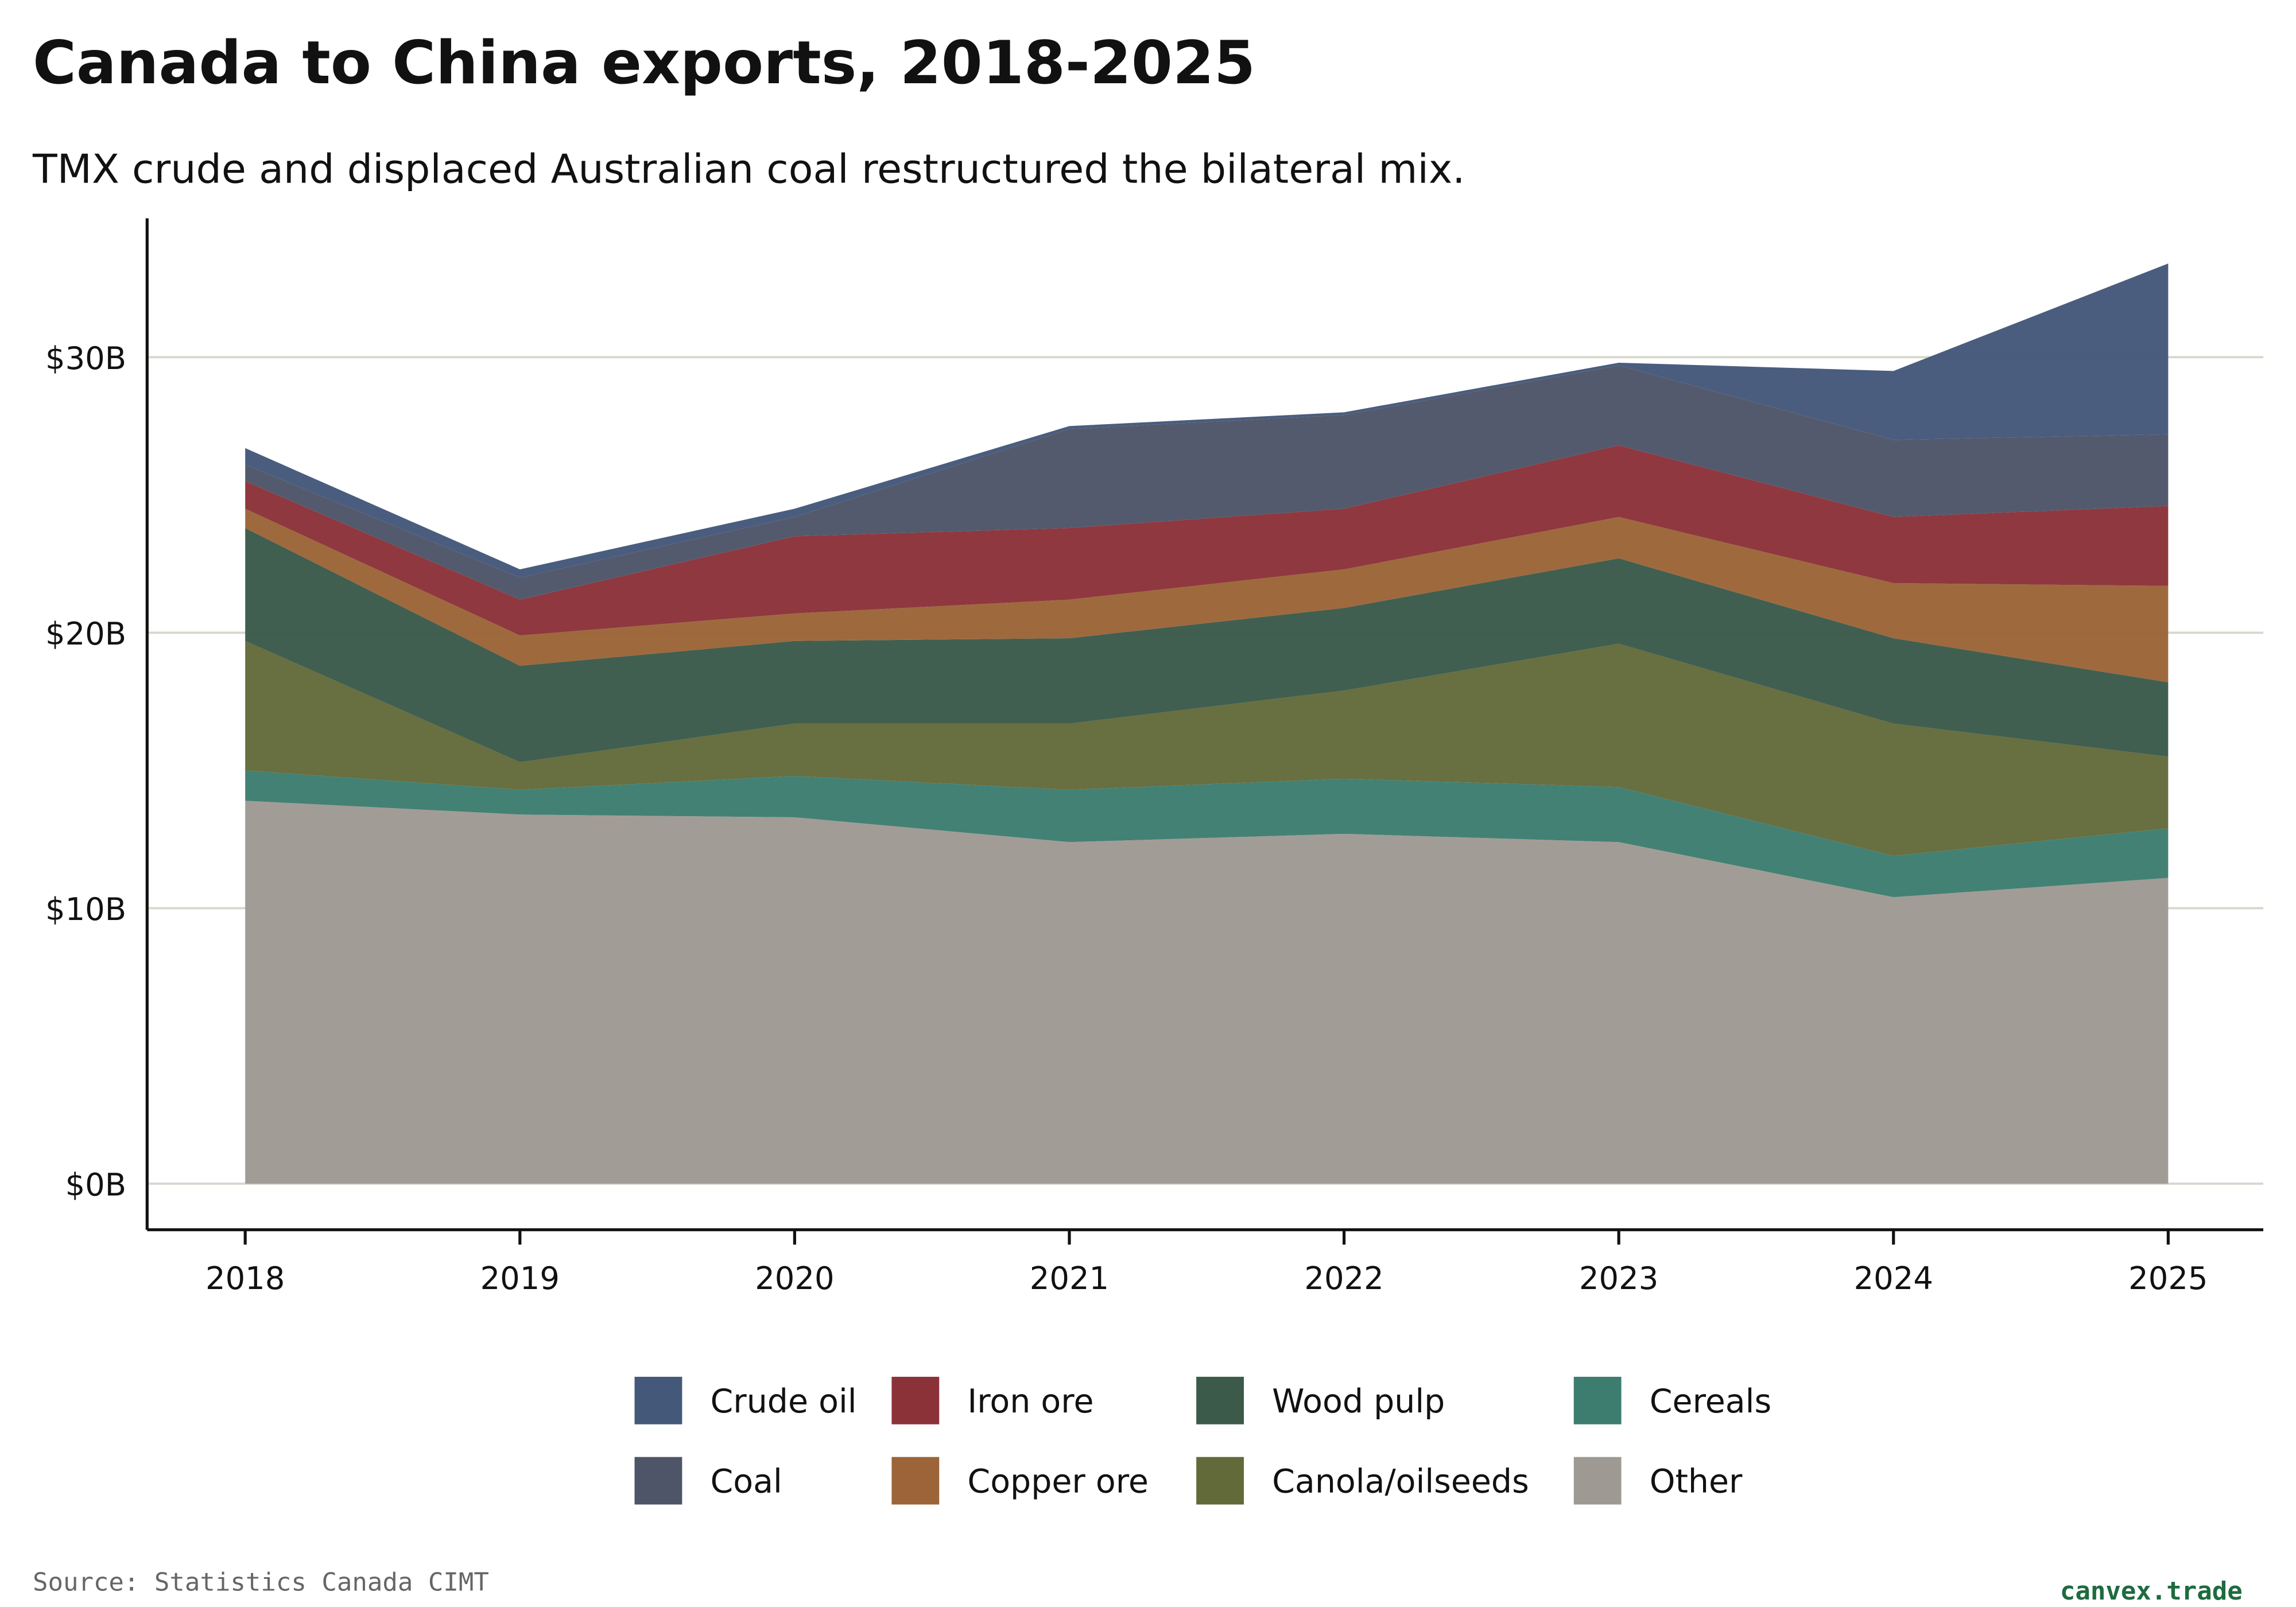 This screenshot has height=1607, width=2296. Describe the element at coordinates (1207, 834) in the screenshot. I see `area-cereals` at that location.